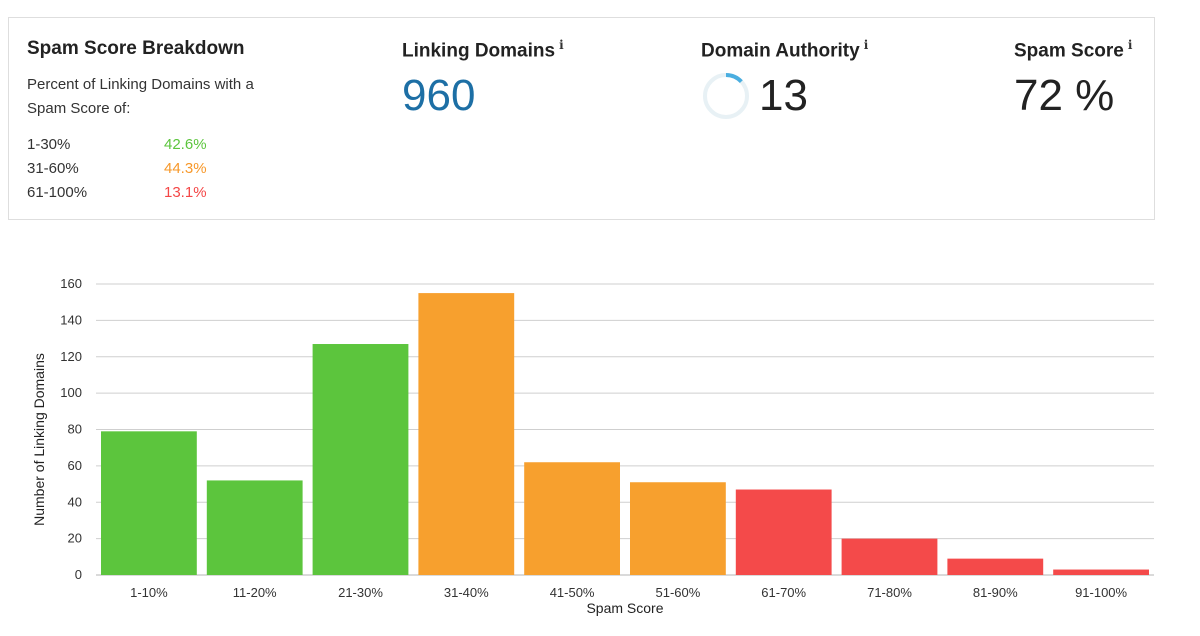 This screenshot has height=636, width=1200. I want to click on y-tick-label: 100, so click(71, 392).